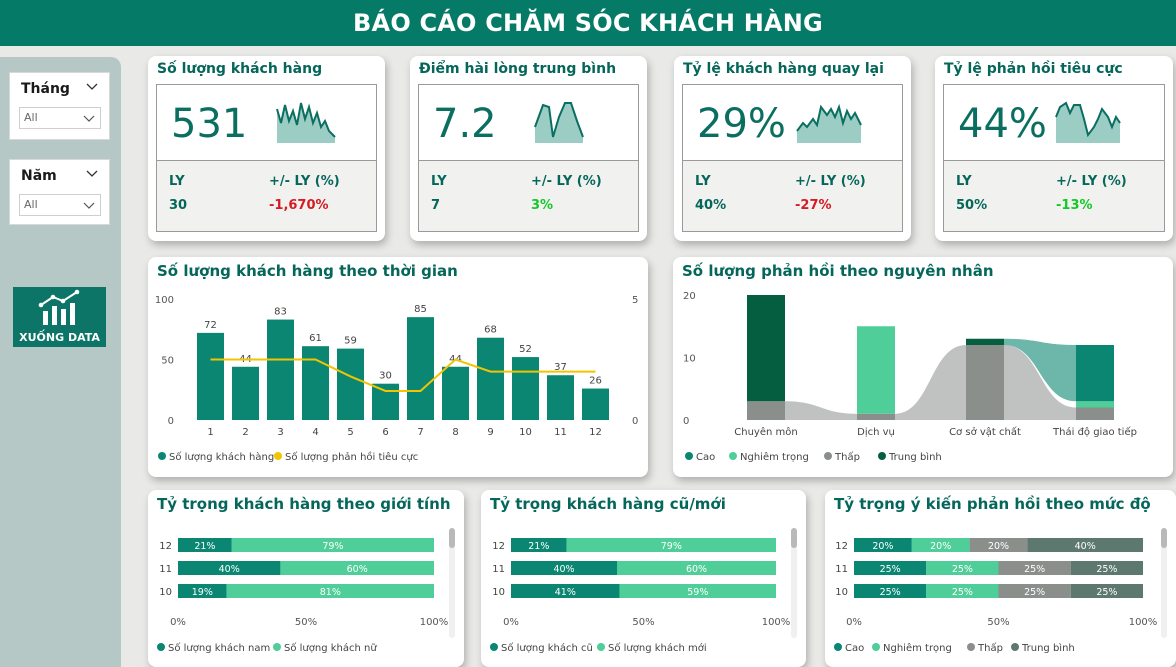 Image resolution: width=1176 pixels, height=667 pixels. What do you see at coordinates (299, 205) in the screenshot?
I see `change-value: -1,670%` at bounding box center [299, 205].